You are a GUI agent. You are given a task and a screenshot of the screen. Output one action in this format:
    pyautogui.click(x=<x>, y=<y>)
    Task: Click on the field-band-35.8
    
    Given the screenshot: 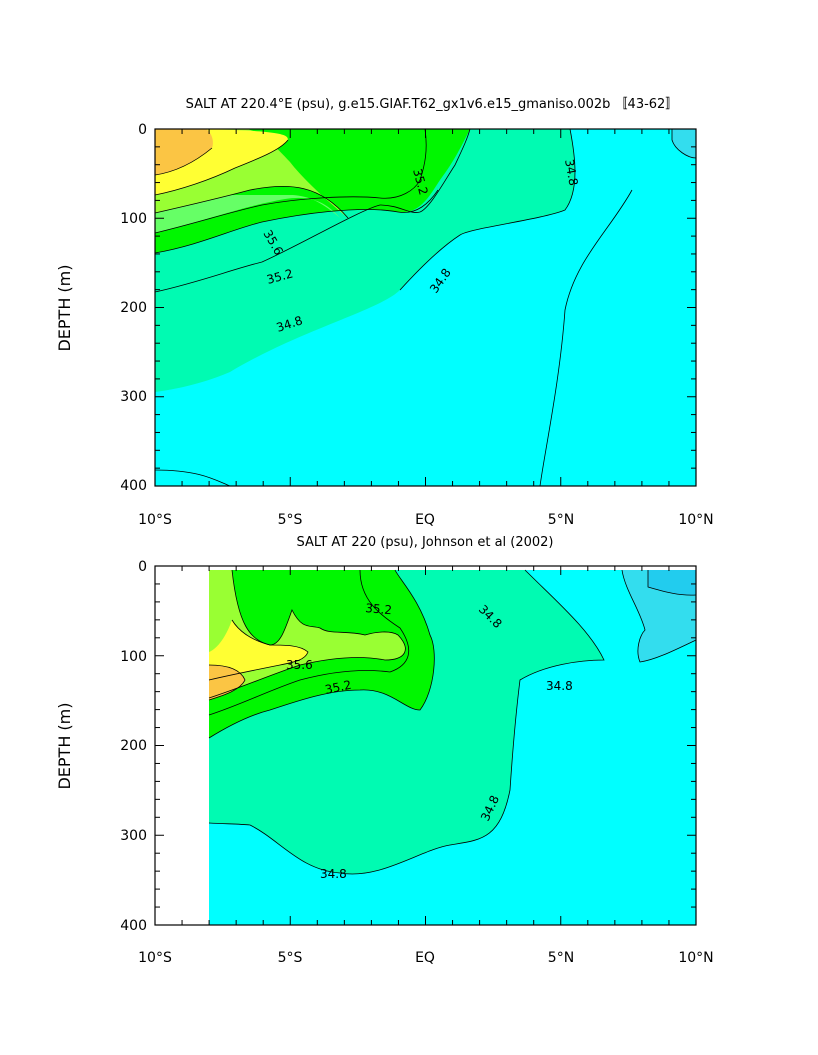 What is the action you would take?
    pyautogui.click(x=184, y=152)
    